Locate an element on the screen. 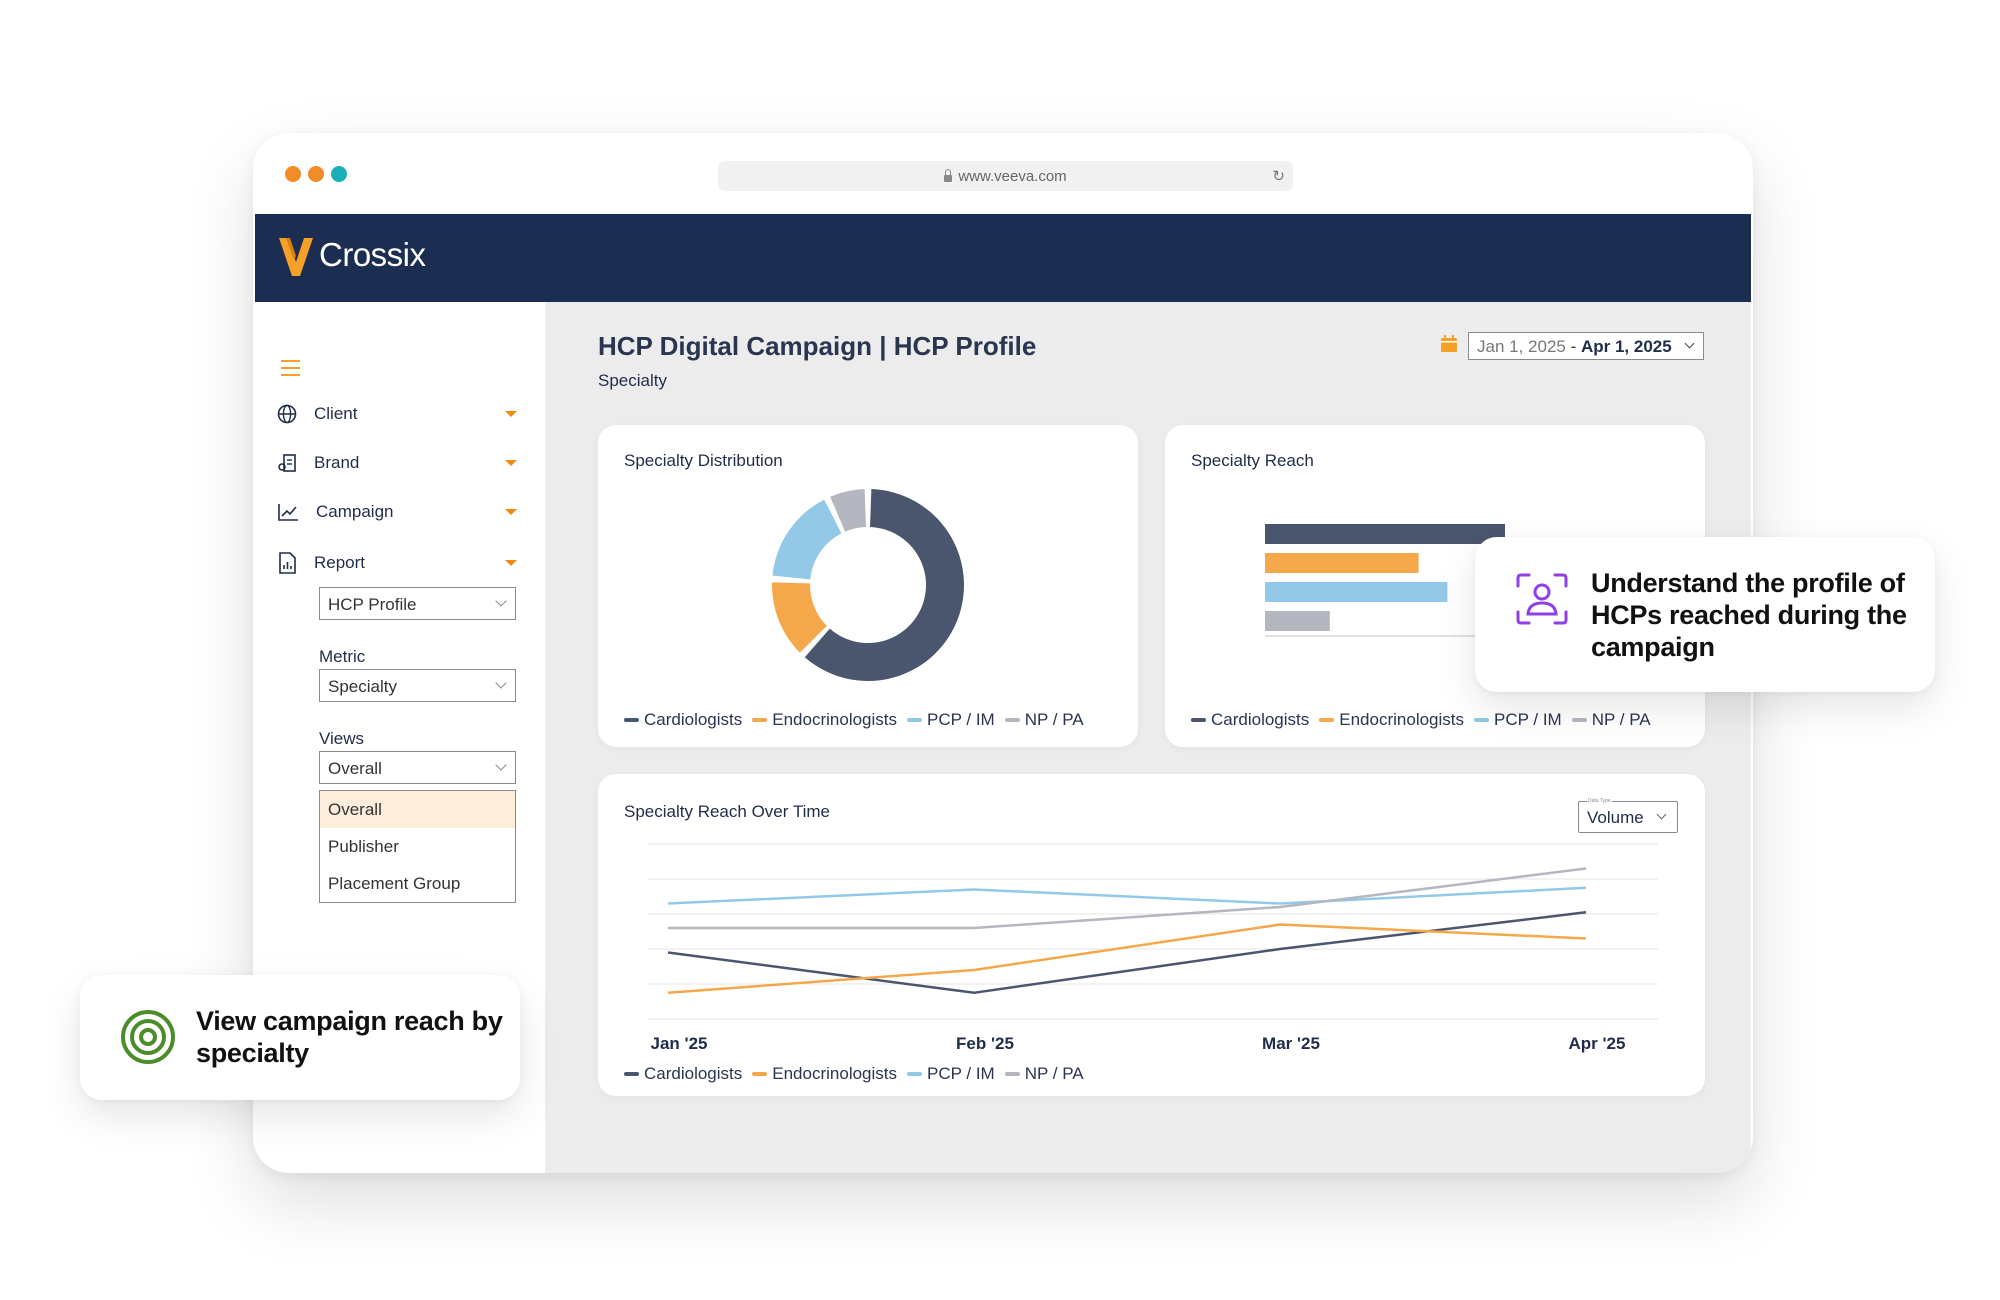 The width and height of the screenshot is (2000, 1300). window-dot-maximize is located at coordinates (339, 174).